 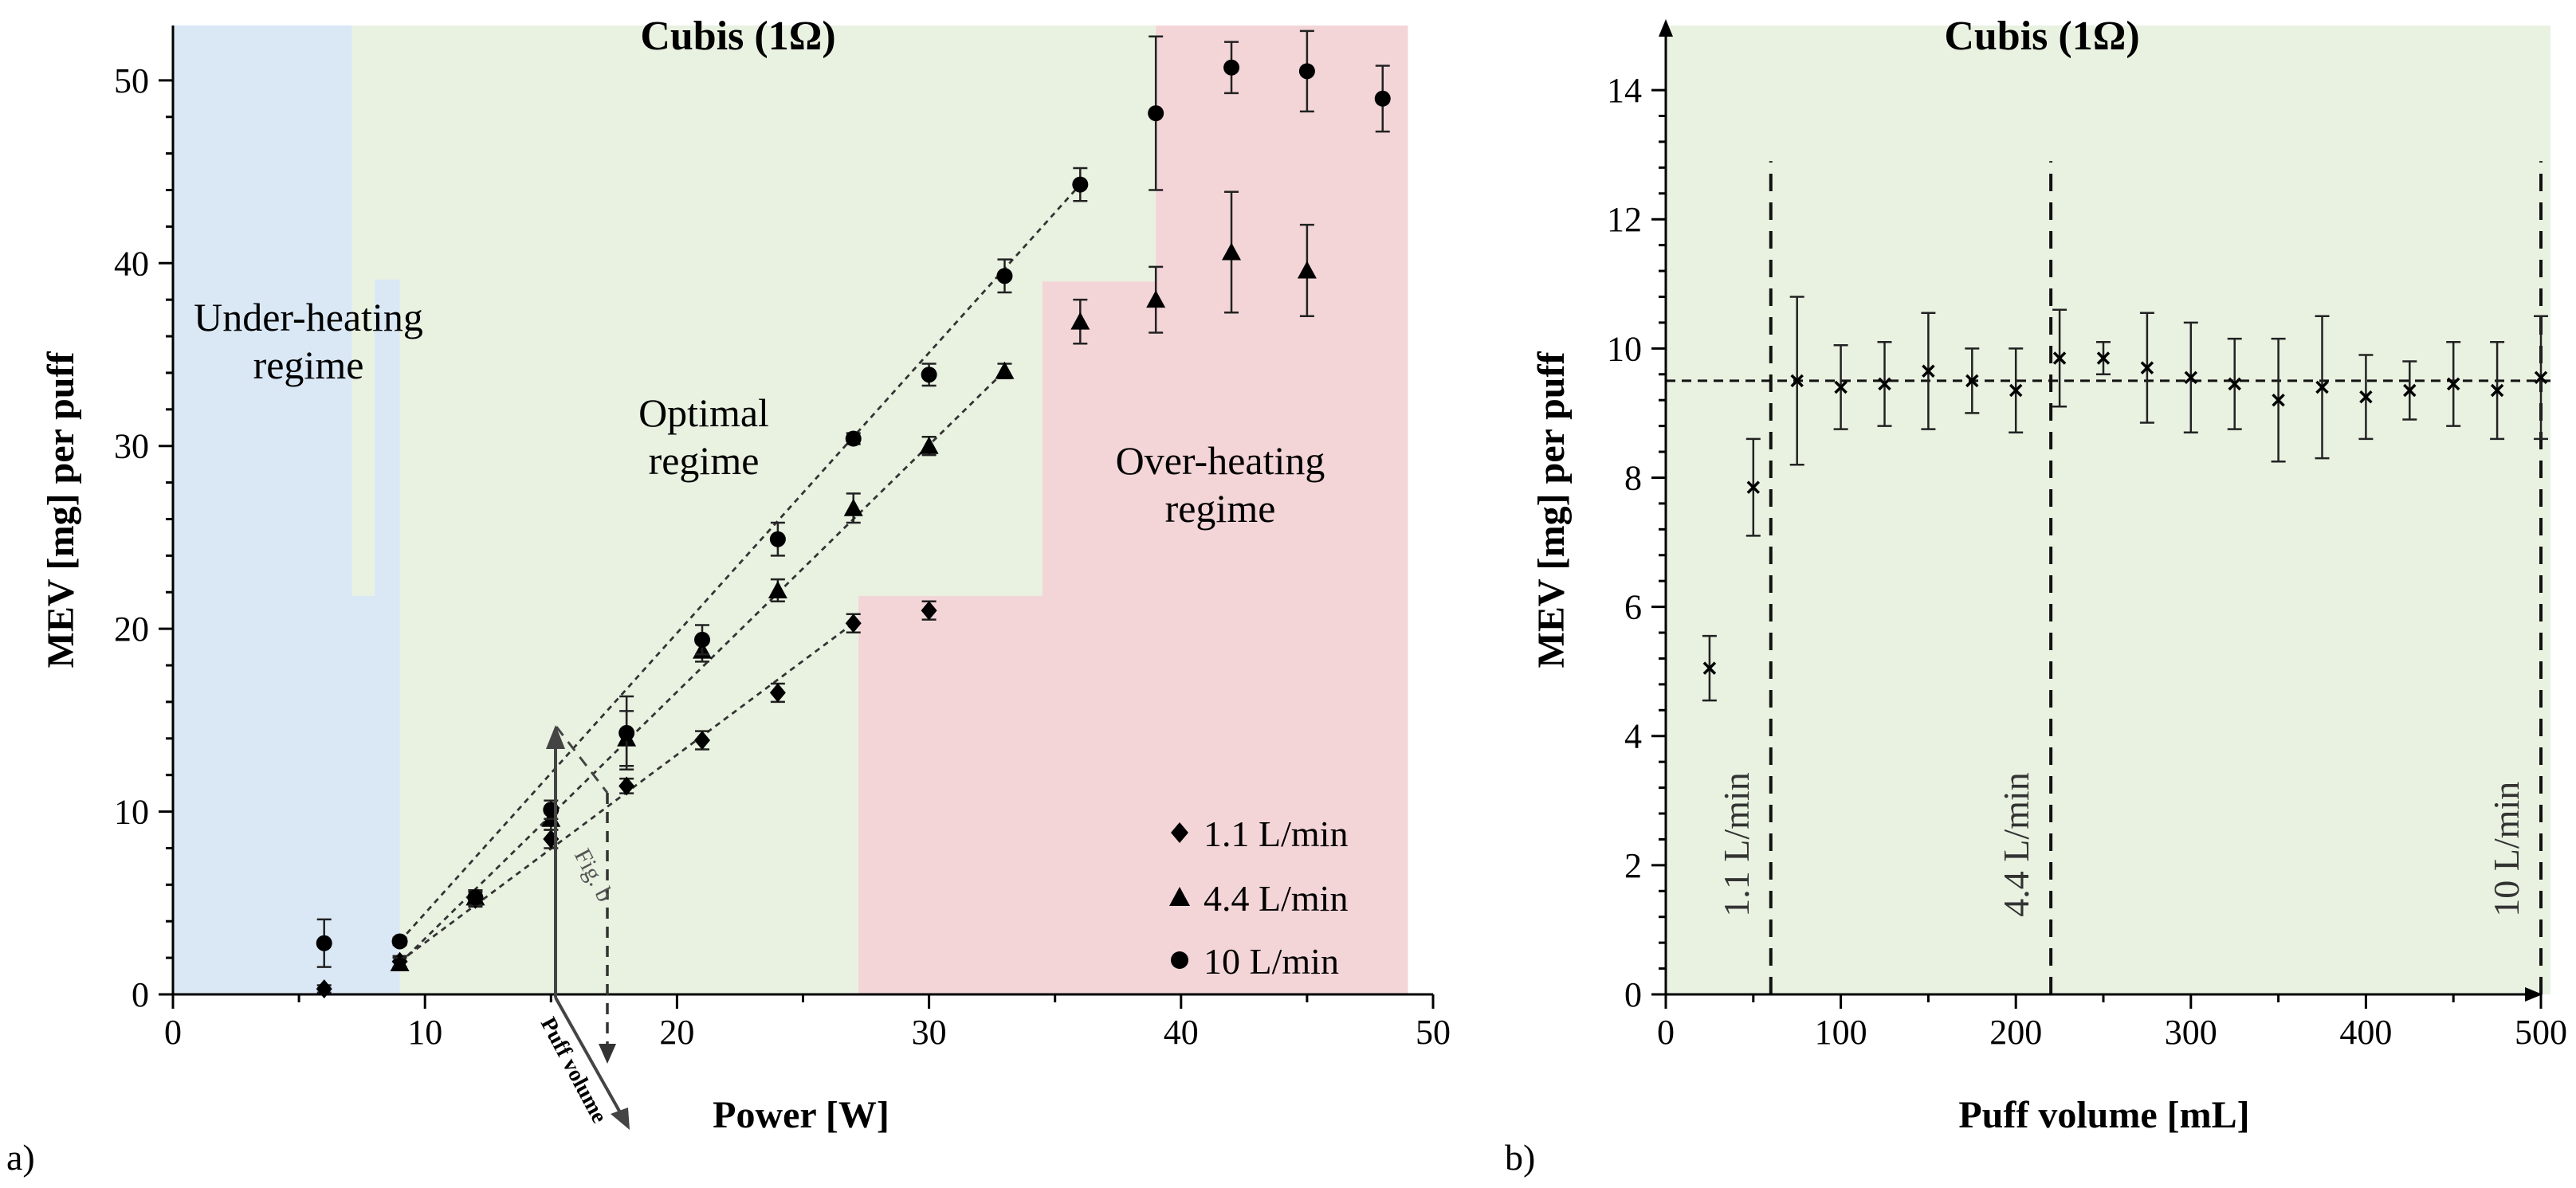 What do you see at coordinates (131, 446) in the screenshot?
I see `chart-a-y-tick-label: 30` at bounding box center [131, 446].